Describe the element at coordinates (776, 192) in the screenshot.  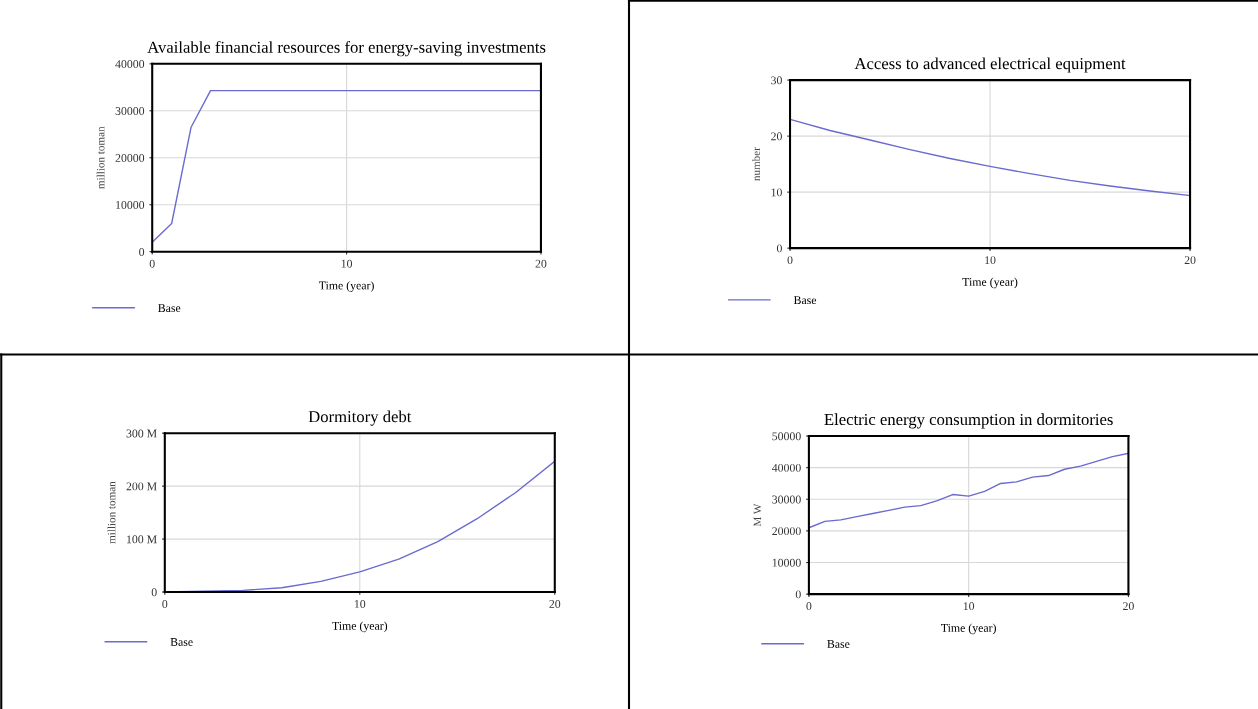
I see `y-tick-label: 10` at that location.